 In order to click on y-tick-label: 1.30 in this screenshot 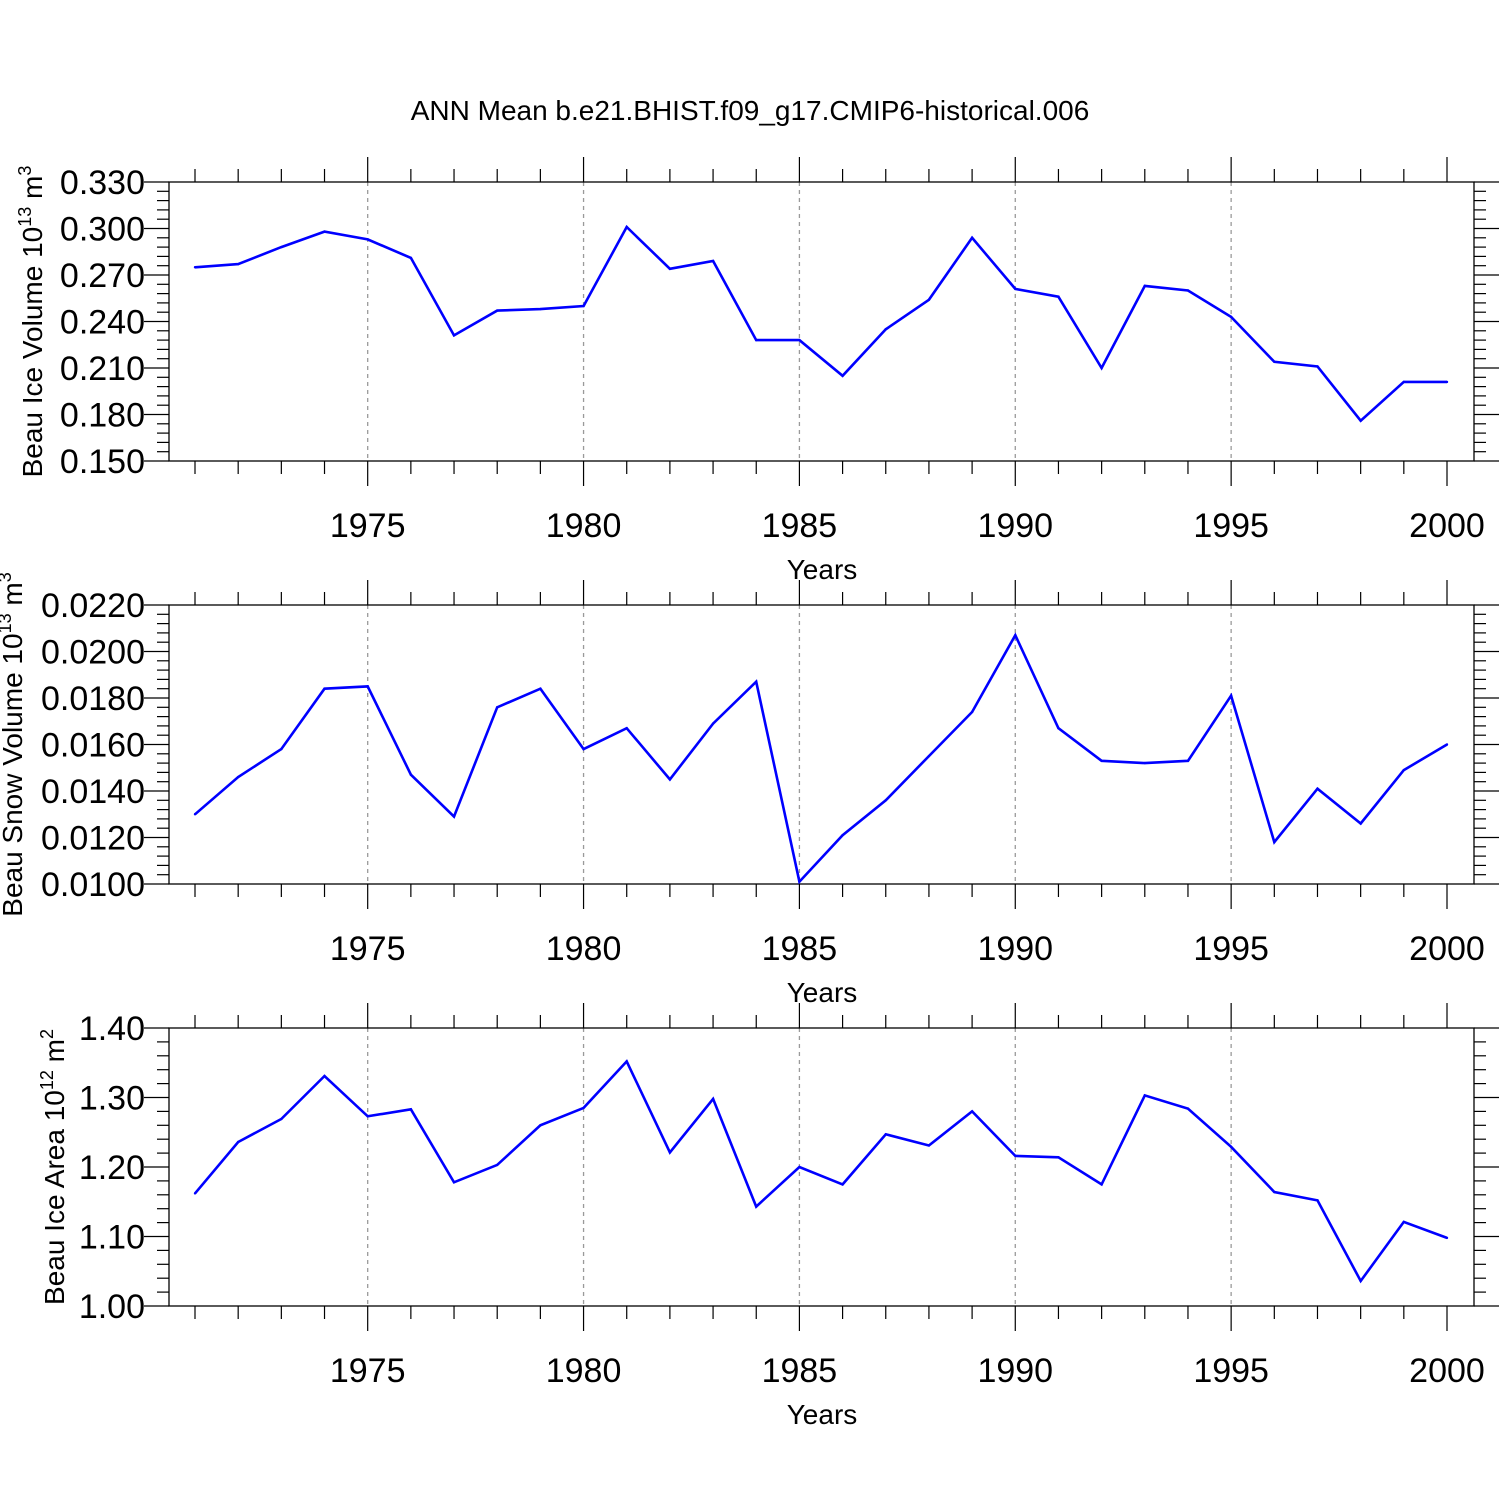, I will do `click(112, 1099)`.